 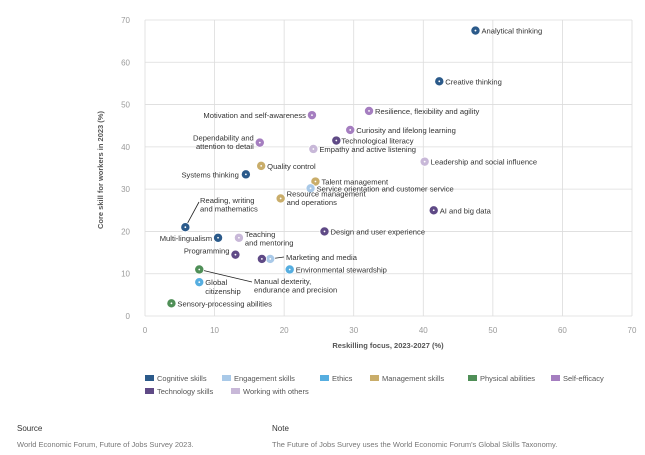 What do you see at coordinates (583, 378) in the screenshot?
I see `legend-label: Self-efficacy` at bounding box center [583, 378].